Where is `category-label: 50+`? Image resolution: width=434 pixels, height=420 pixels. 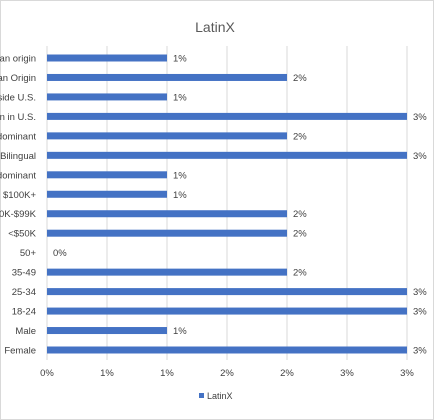
category-label: 50+ is located at coordinates (28, 253).